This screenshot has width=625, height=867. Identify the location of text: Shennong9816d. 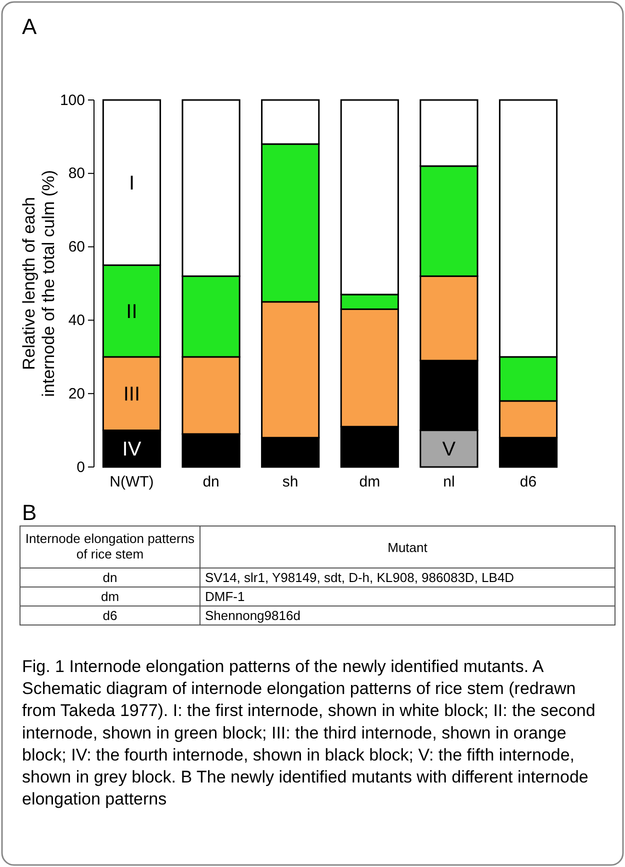
(252, 615).